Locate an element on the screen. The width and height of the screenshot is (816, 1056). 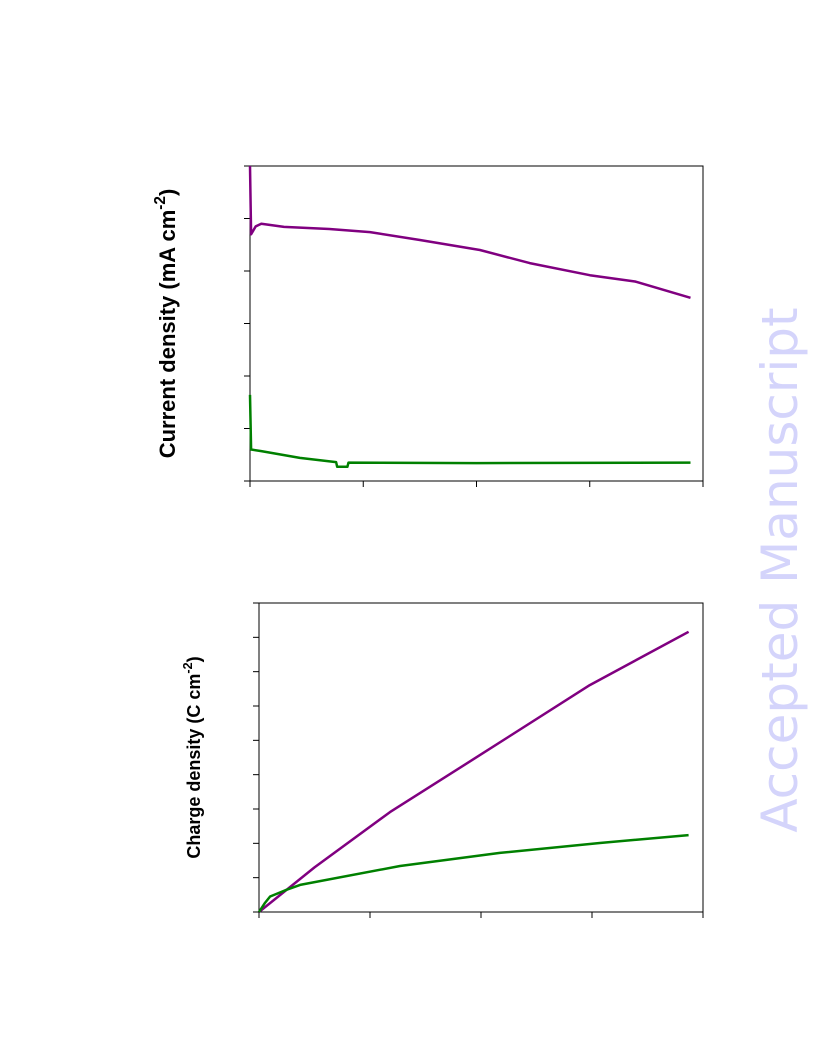
y-axis-label: Current density (mA cm-2) is located at coordinates (166, 324).